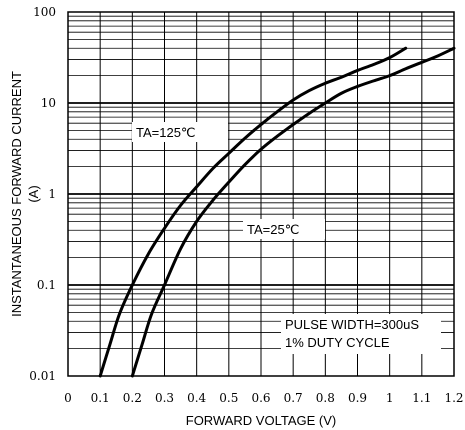 Image resolution: width=465 pixels, height=430 pixels. Describe the element at coordinates (352, 324) in the screenshot. I see `pulse-width-text: PULSE WIDTH=300uS` at that location.